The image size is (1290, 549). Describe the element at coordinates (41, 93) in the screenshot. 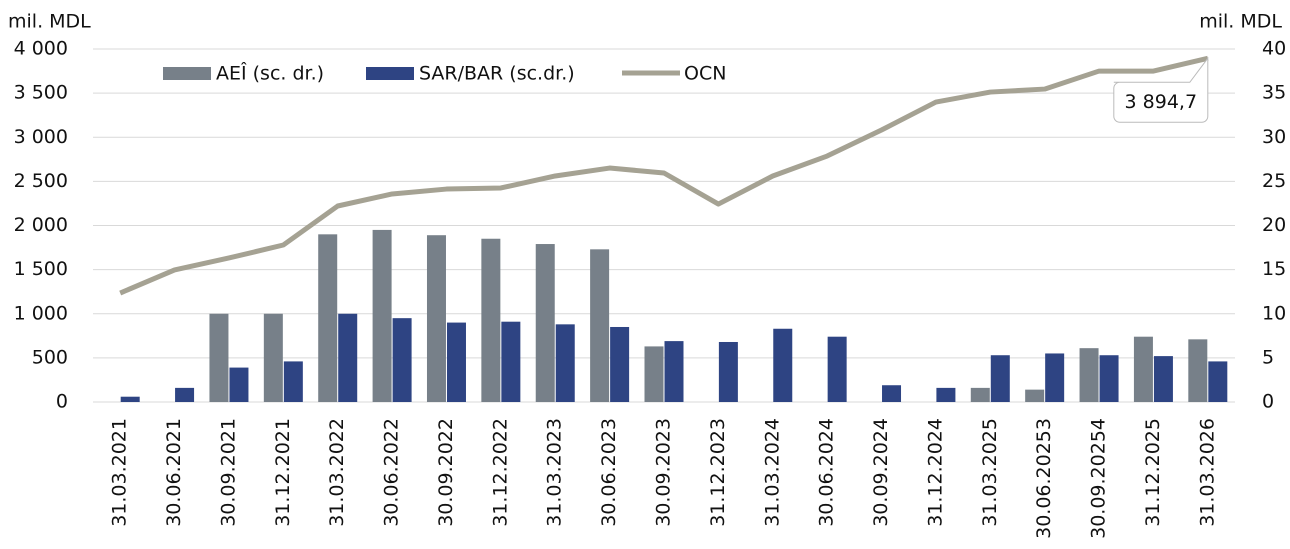

I see `y-tick-label: 3 500` at that location.